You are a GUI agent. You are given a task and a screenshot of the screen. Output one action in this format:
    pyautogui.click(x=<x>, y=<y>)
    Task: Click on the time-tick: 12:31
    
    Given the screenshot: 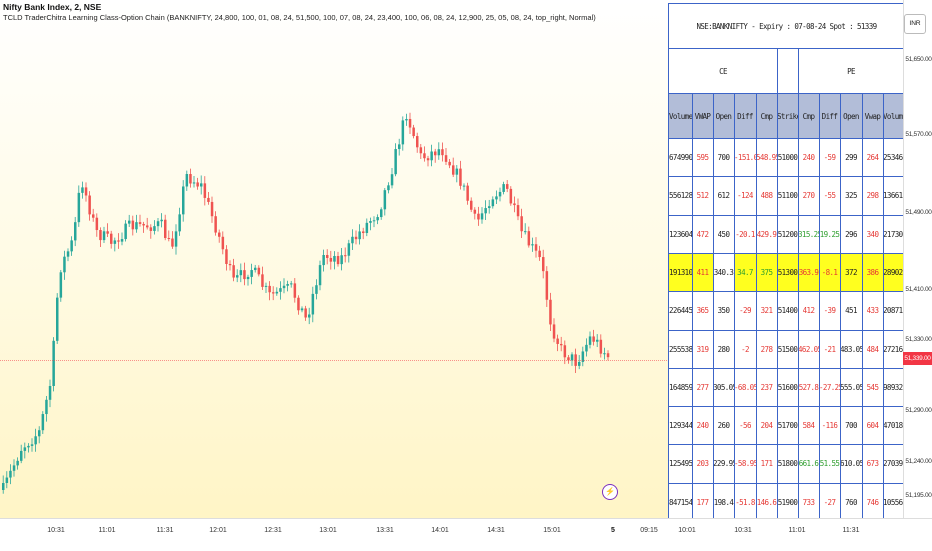 What is the action you would take?
    pyautogui.click(x=273, y=530)
    